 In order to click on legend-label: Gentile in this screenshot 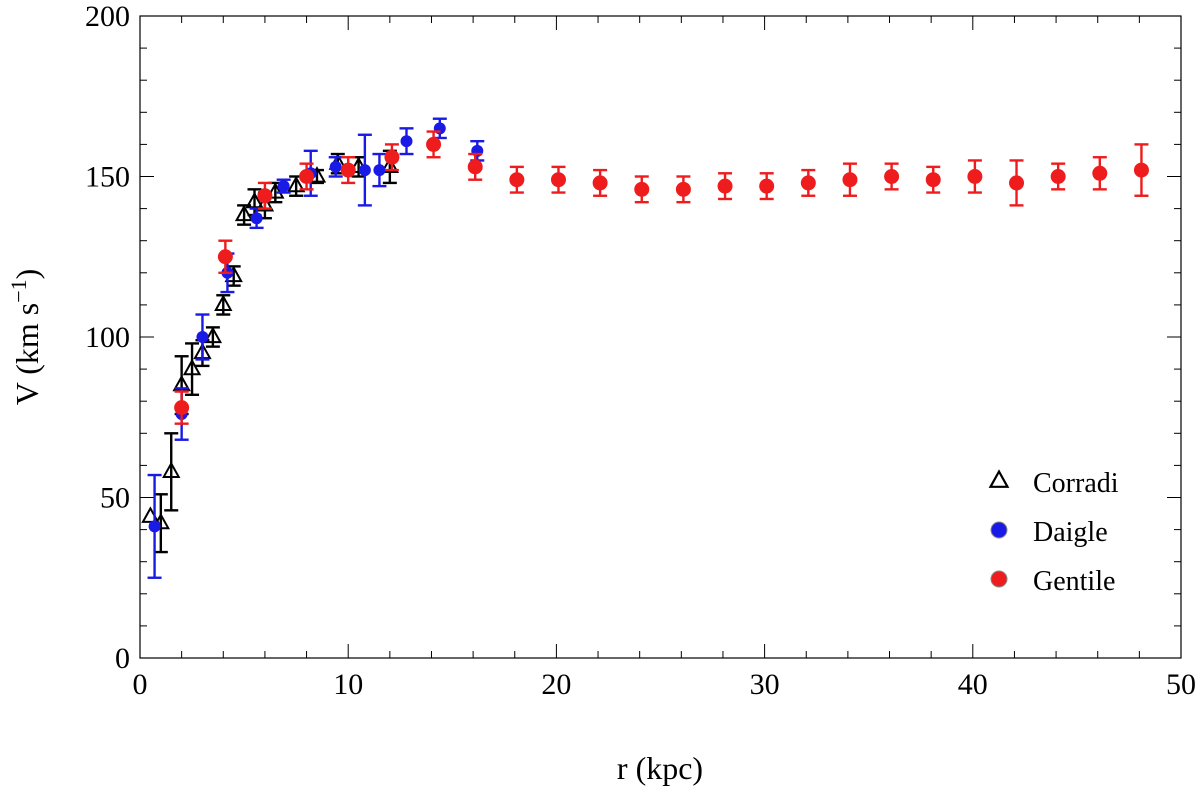, I will do `click(1074, 581)`.